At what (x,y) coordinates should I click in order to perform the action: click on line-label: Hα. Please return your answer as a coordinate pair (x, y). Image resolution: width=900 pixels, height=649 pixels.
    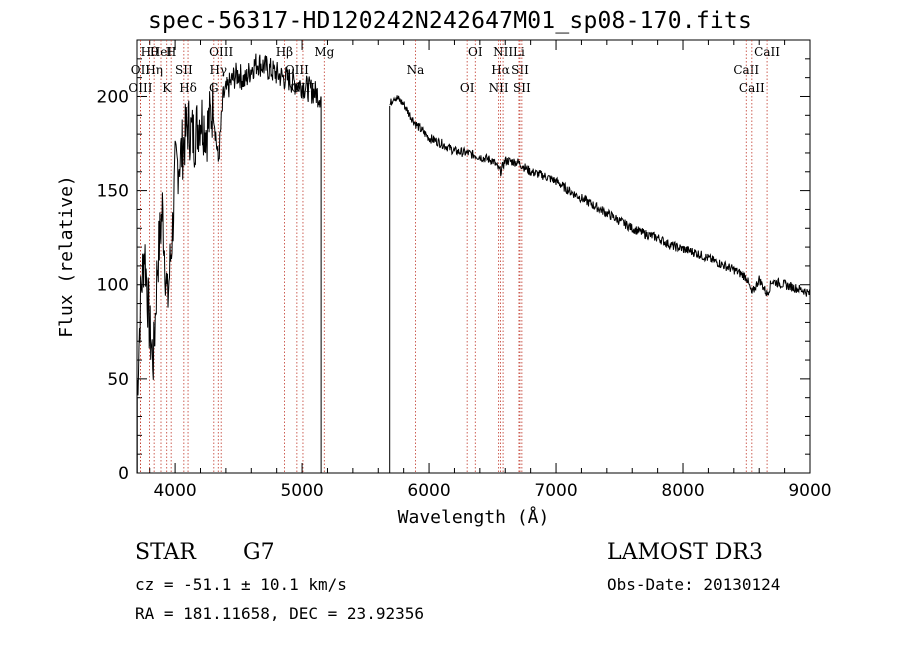
    Looking at the image, I should click on (500, 70).